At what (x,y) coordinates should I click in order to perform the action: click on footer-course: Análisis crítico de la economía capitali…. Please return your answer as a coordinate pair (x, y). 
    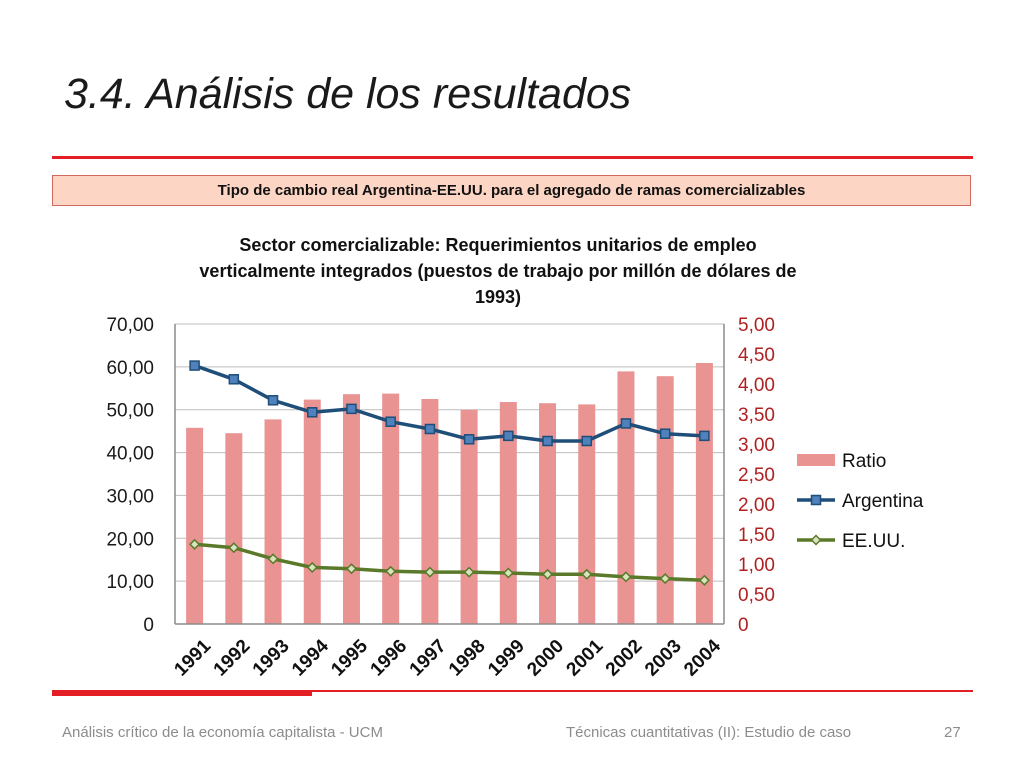
    Looking at the image, I should click on (222, 732).